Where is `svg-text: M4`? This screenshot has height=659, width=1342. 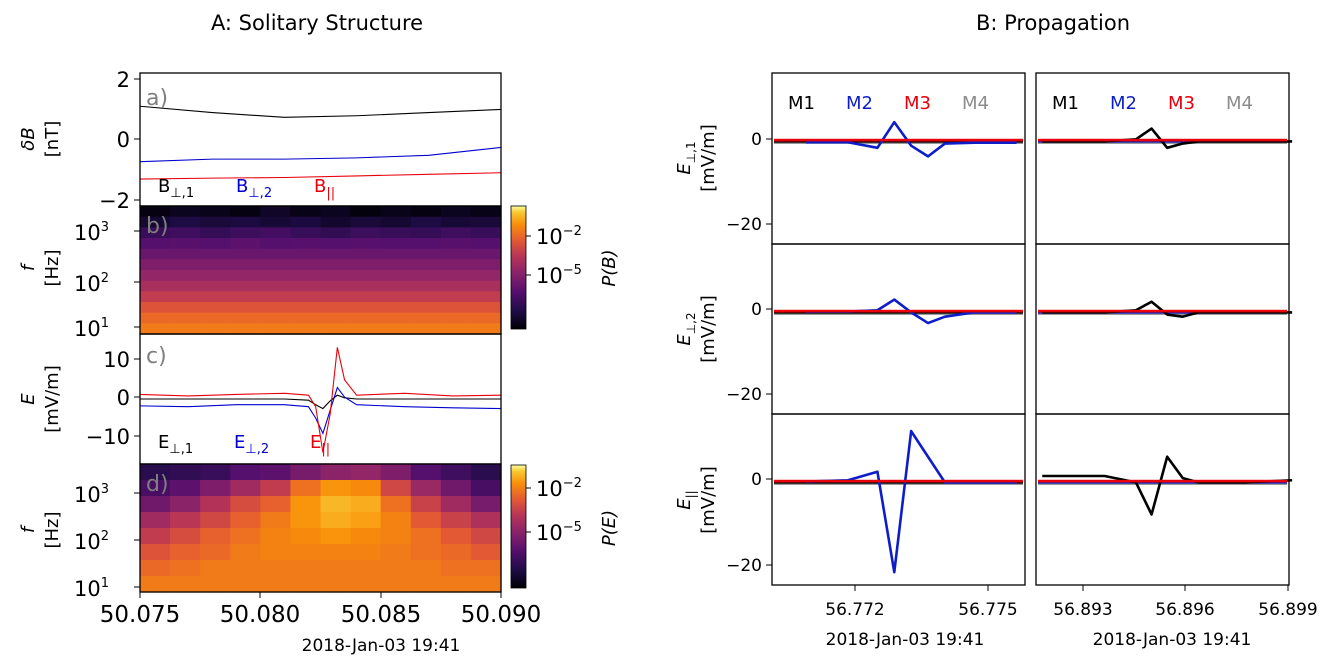
svg-text: M4 is located at coordinates (975, 103).